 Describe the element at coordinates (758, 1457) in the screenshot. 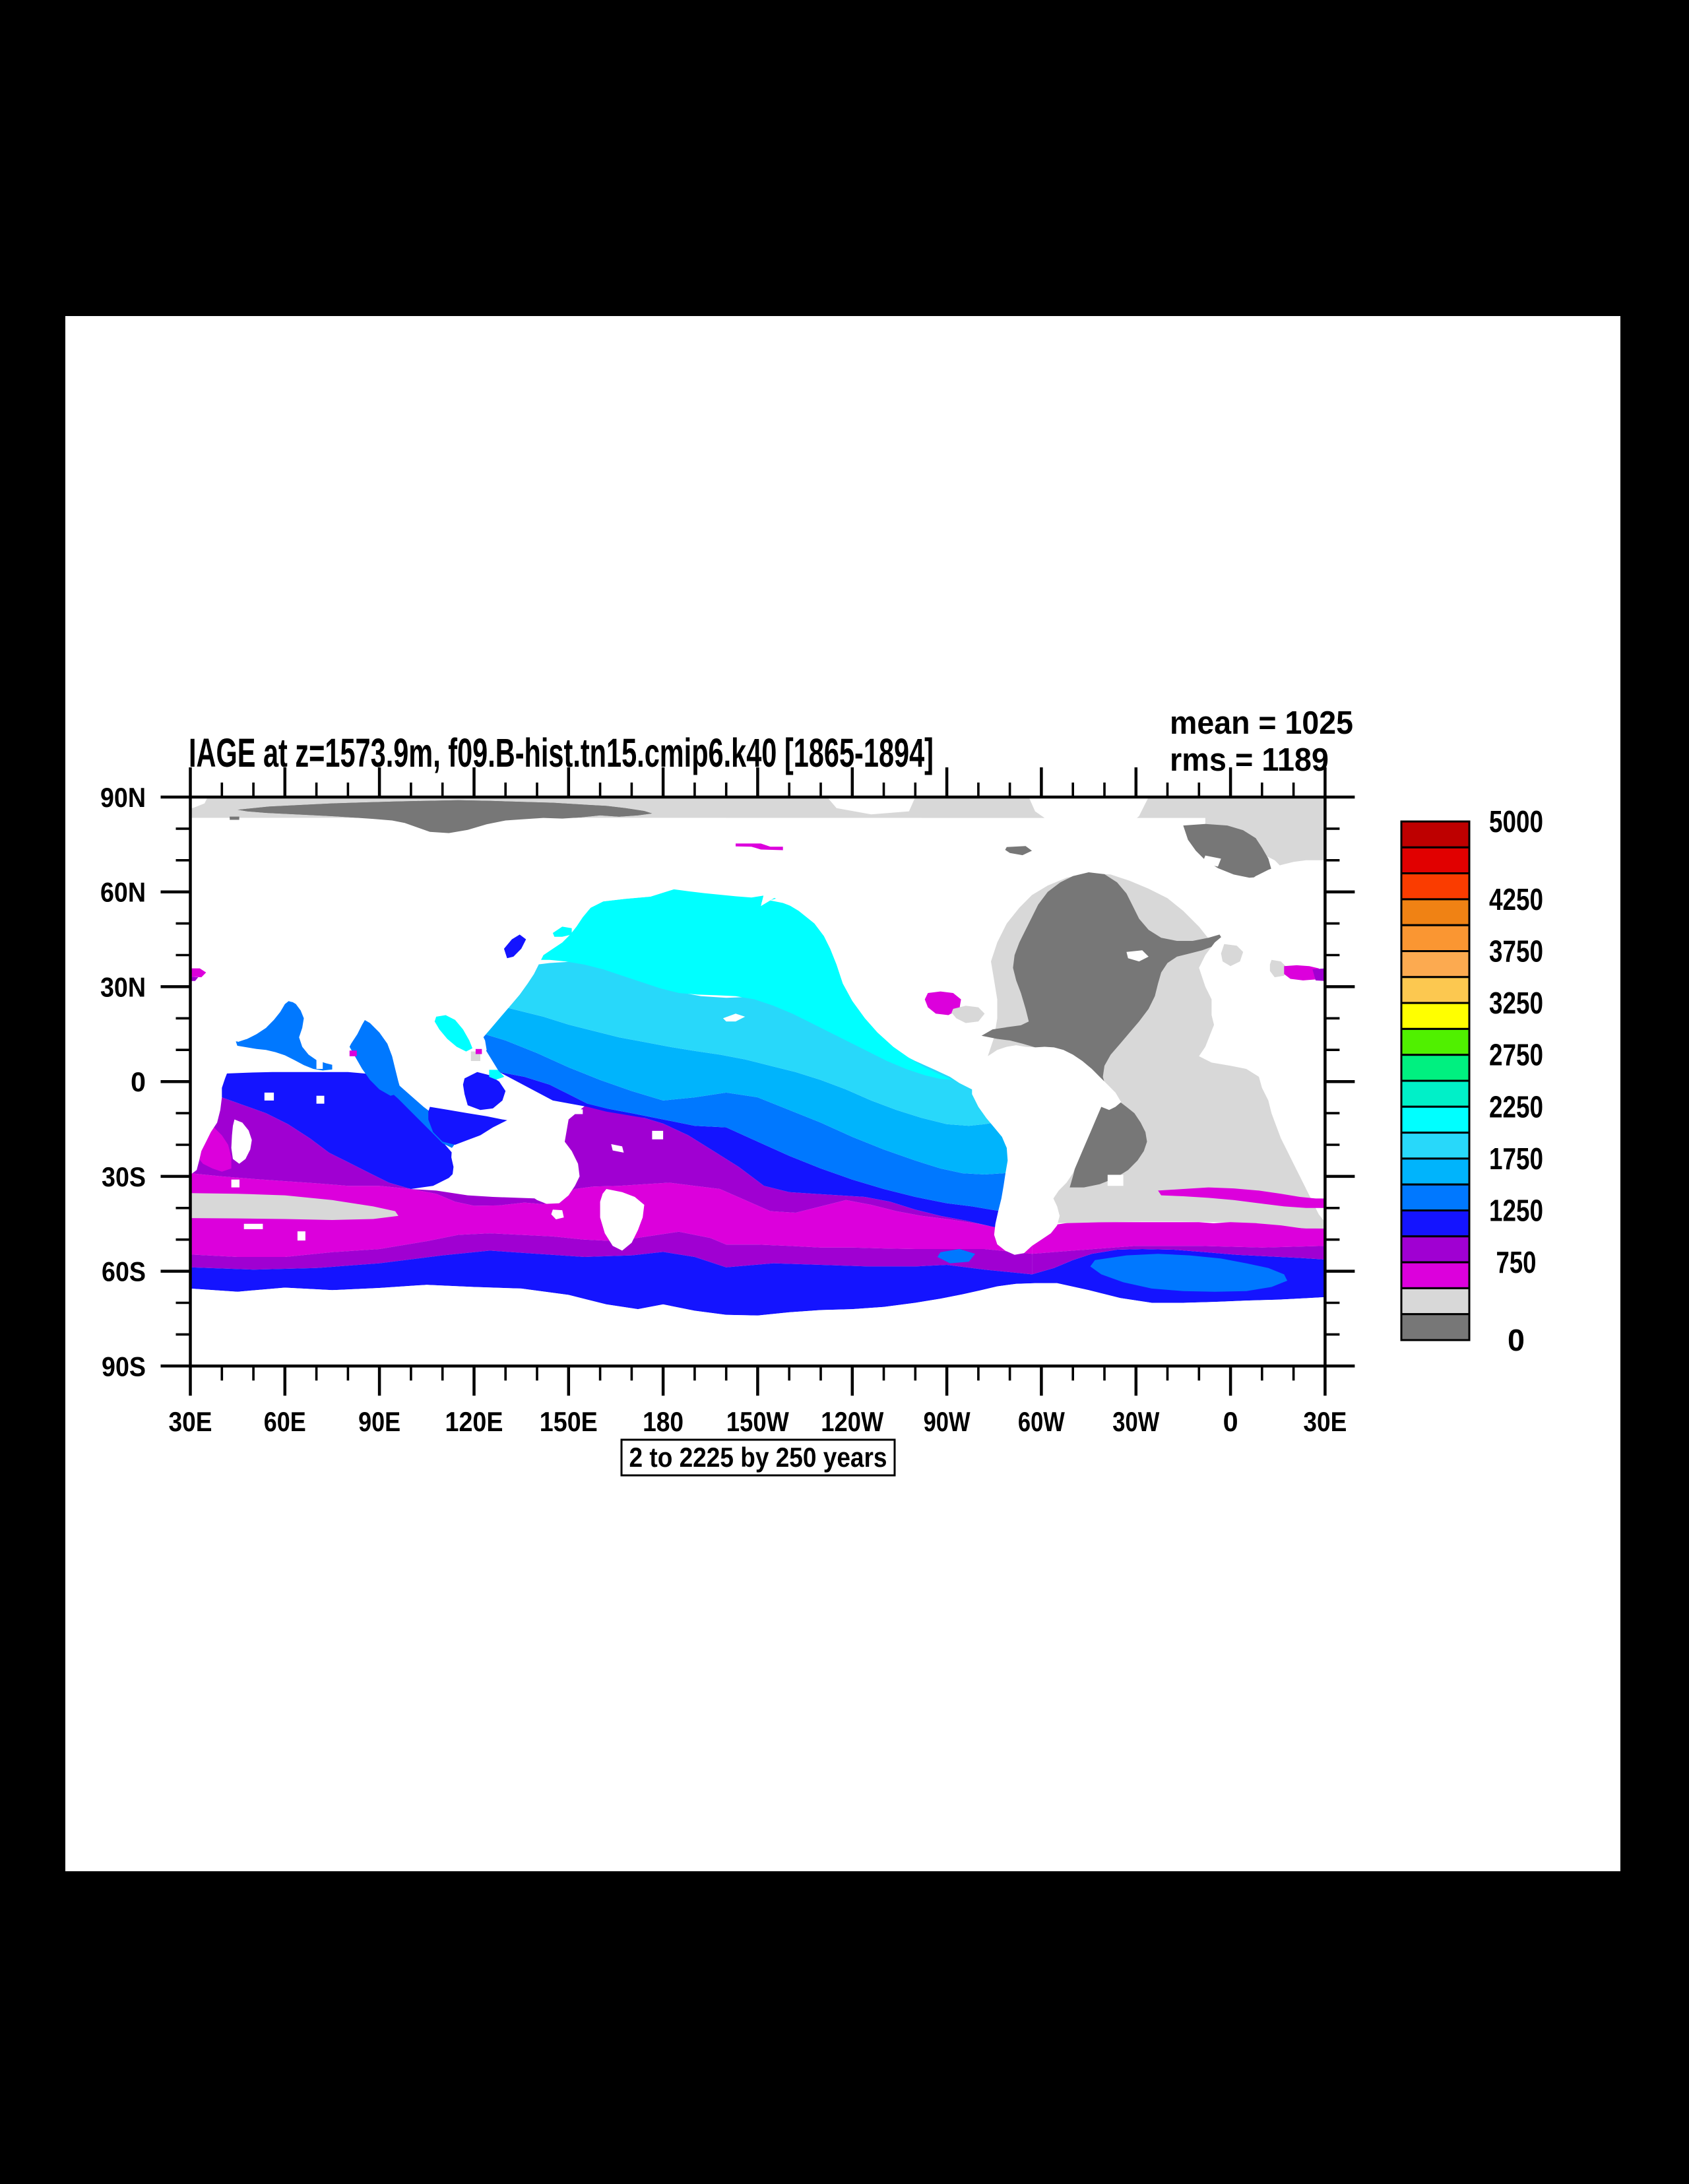

I see `svg-text: 2 to 2225 by 250 years` at that location.